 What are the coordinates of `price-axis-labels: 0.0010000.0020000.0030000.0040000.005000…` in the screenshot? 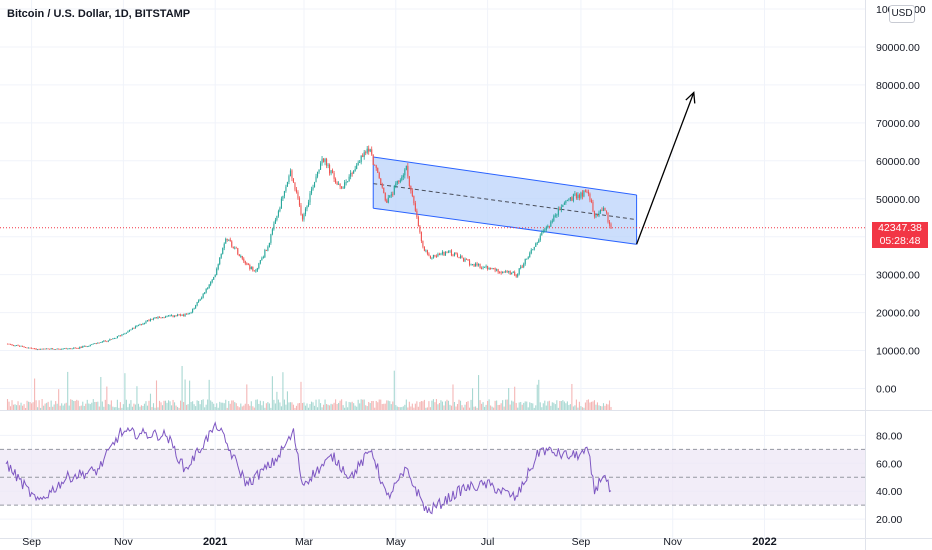 It's located at (901, 200).